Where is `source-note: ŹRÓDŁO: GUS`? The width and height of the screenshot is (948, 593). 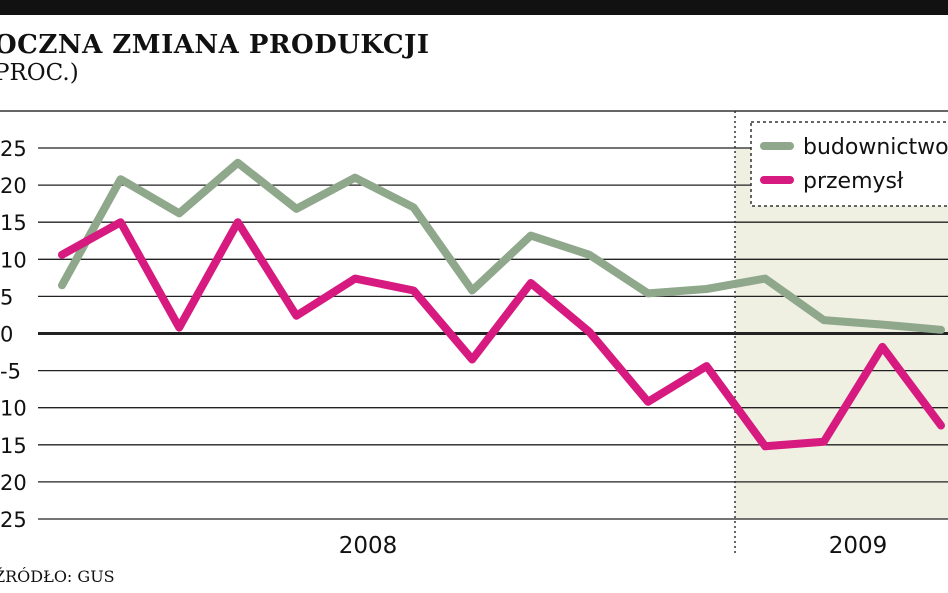
source-note: ŹRÓDŁO: GUS is located at coordinates (57, 576).